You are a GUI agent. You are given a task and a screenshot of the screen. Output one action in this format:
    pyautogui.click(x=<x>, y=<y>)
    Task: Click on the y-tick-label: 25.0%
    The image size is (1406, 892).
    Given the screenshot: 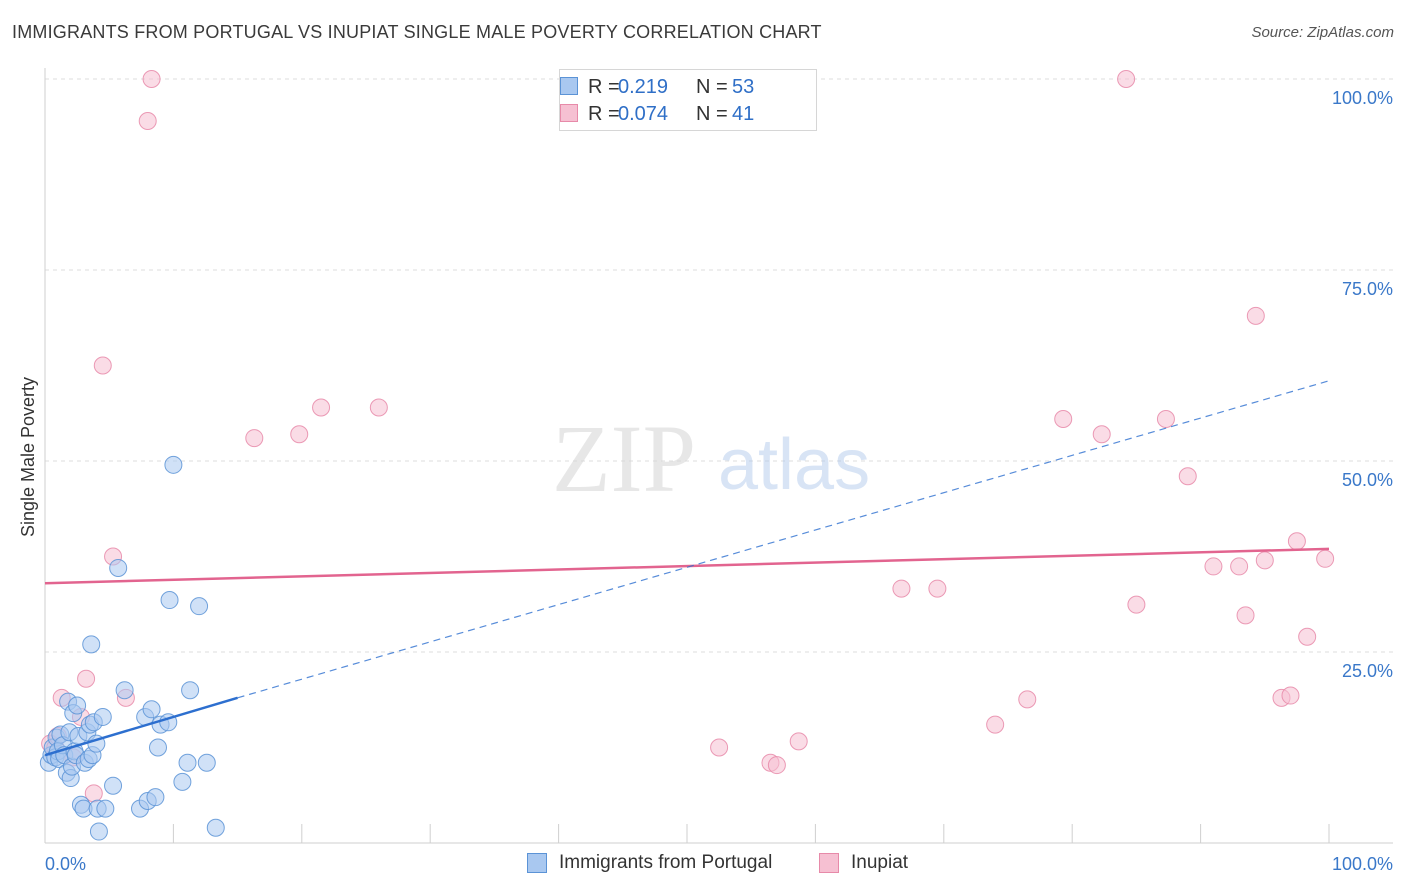 What is the action you would take?
    pyautogui.click(x=1367, y=671)
    